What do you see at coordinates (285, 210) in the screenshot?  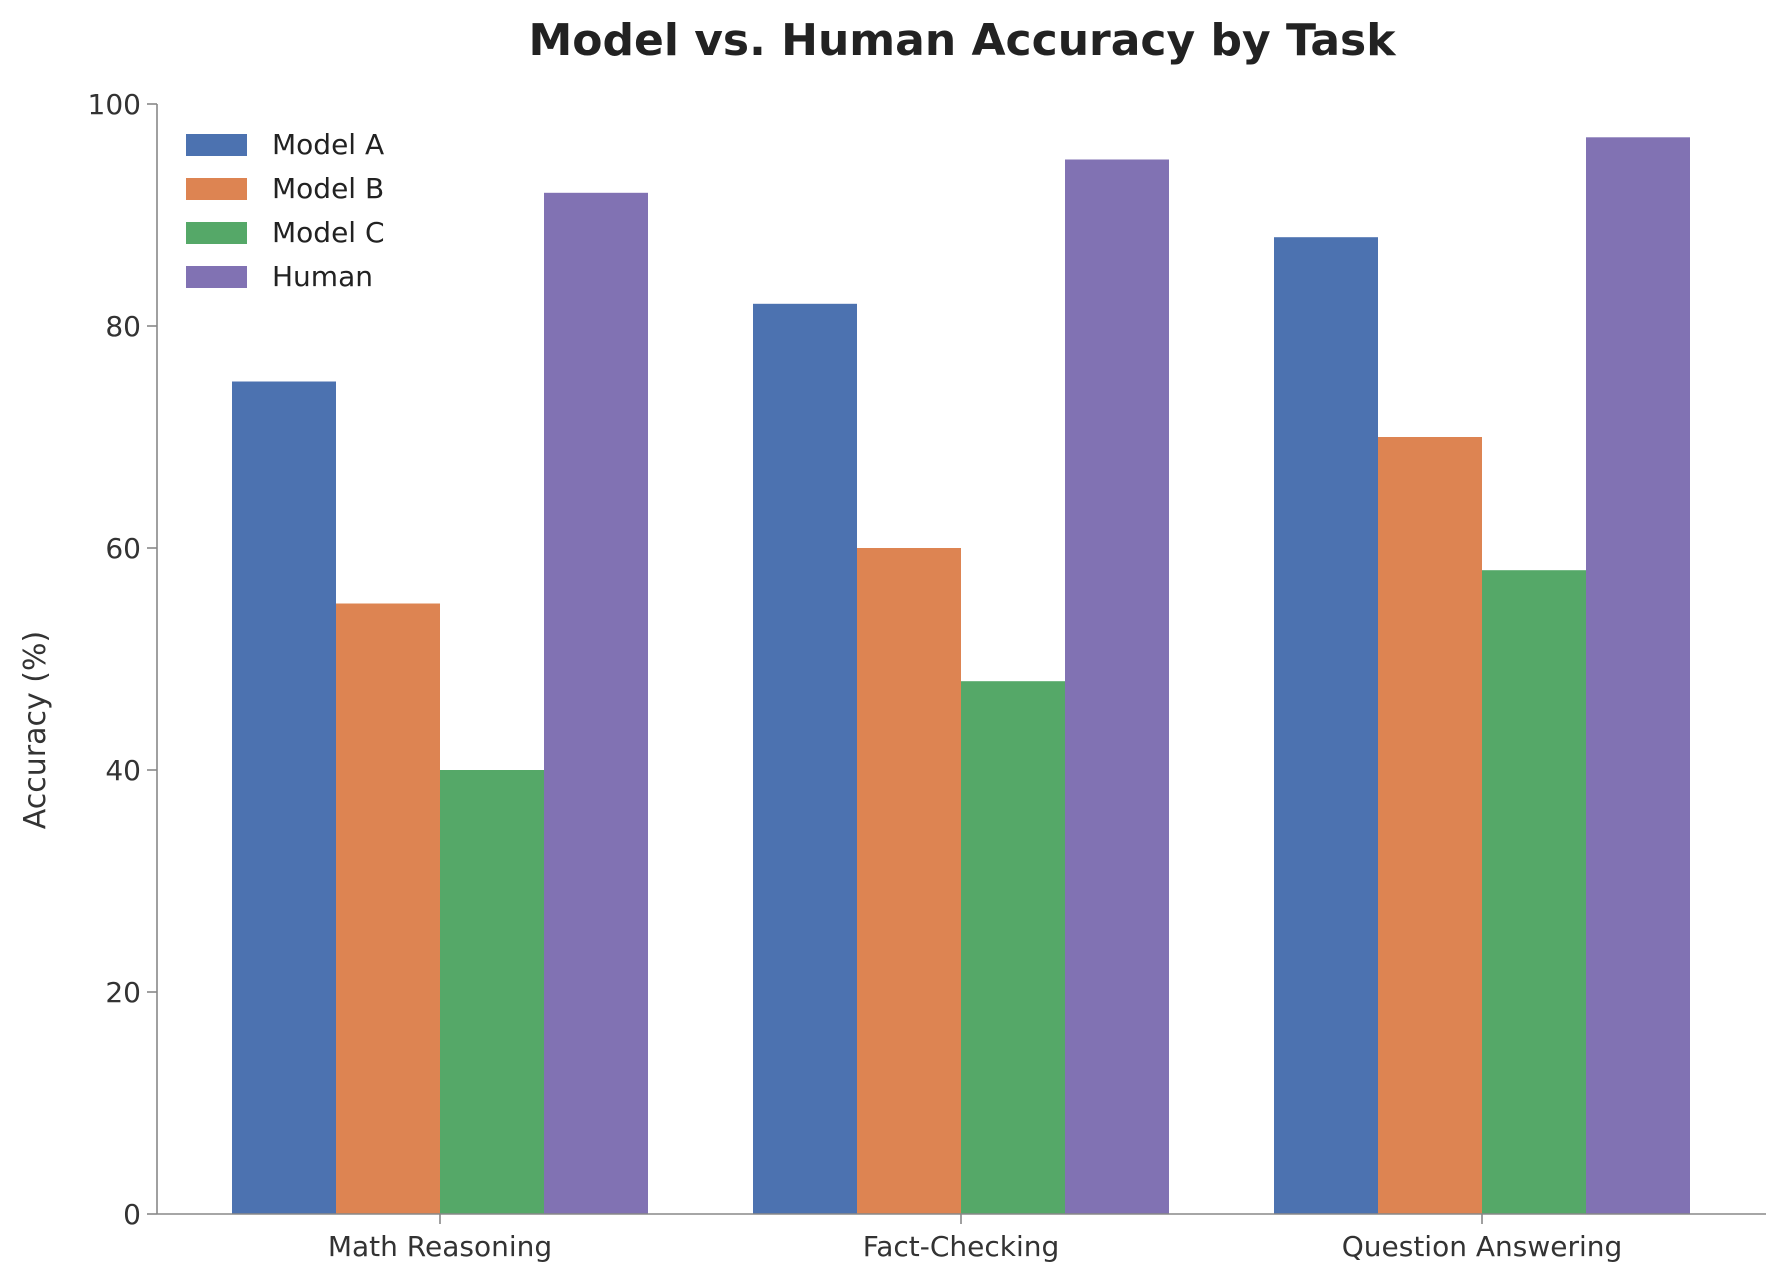 I see `legend: Model A Model B Model C Human` at bounding box center [285, 210].